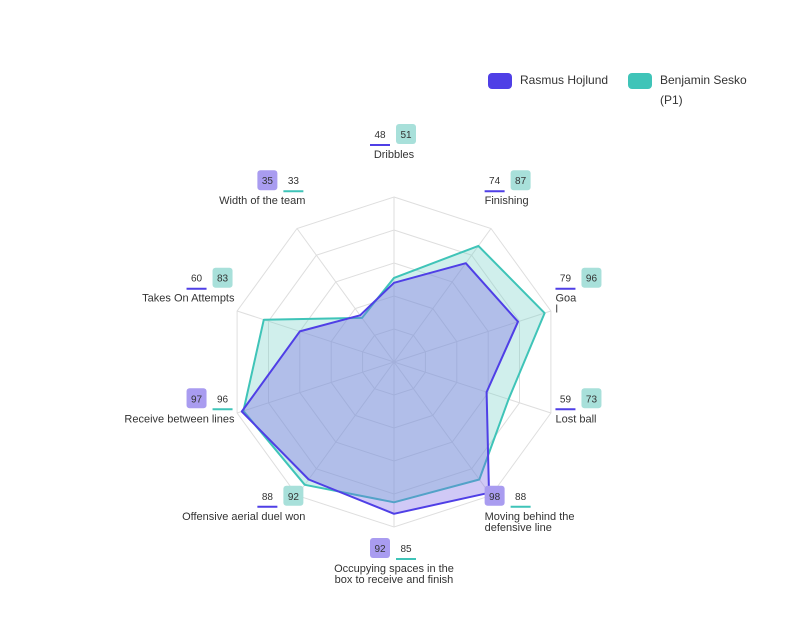 The width and height of the screenshot is (788, 634). Describe the element at coordinates (703, 90) in the screenshot. I see `legend-label: Benjamin Sesko (P1)` at that location.